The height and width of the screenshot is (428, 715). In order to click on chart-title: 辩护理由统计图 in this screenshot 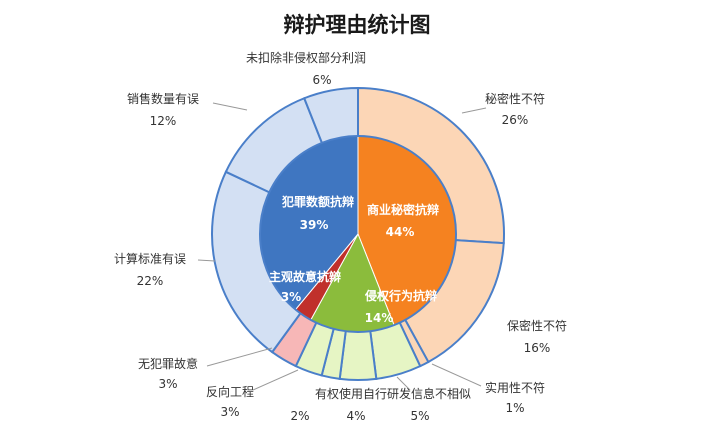, I will do `click(357, 25)`.